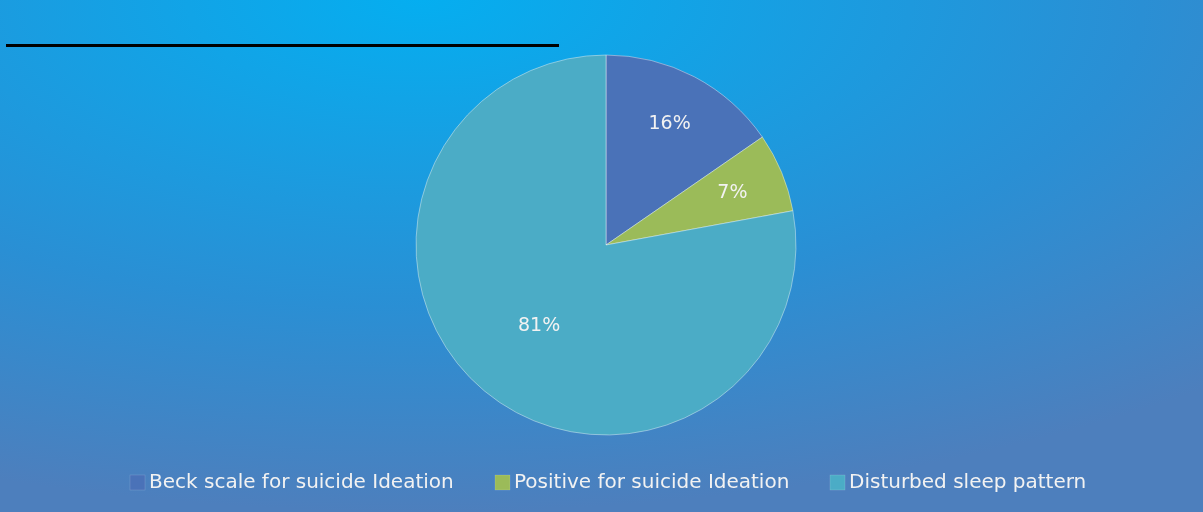 The image size is (1203, 512). Describe the element at coordinates (669, 122) in the screenshot. I see `data-label: 16%` at that location.